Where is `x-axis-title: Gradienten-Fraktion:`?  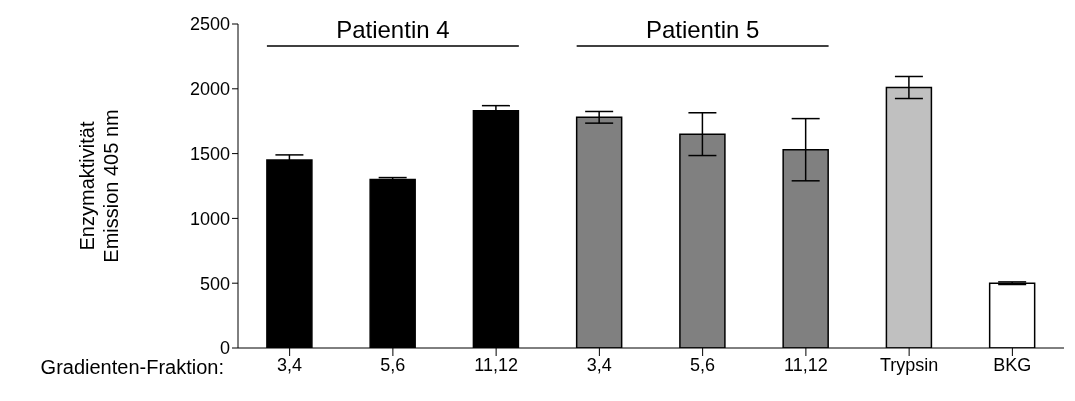 x-axis-title: Gradienten-Fraktion: is located at coordinates (132, 367).